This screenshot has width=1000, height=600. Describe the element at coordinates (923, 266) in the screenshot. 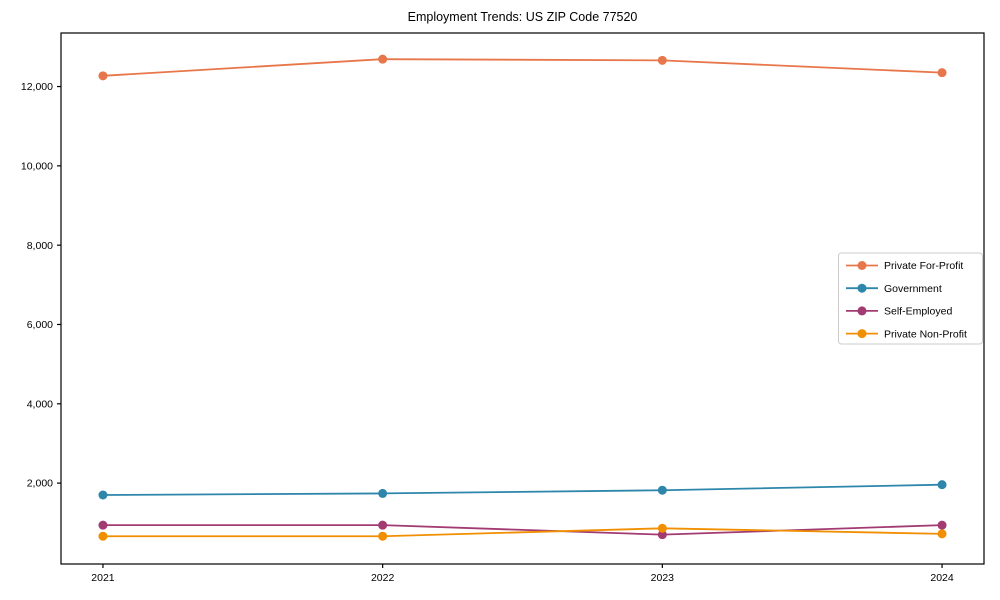

I see `legend-label: Private For-Profit` at that location.